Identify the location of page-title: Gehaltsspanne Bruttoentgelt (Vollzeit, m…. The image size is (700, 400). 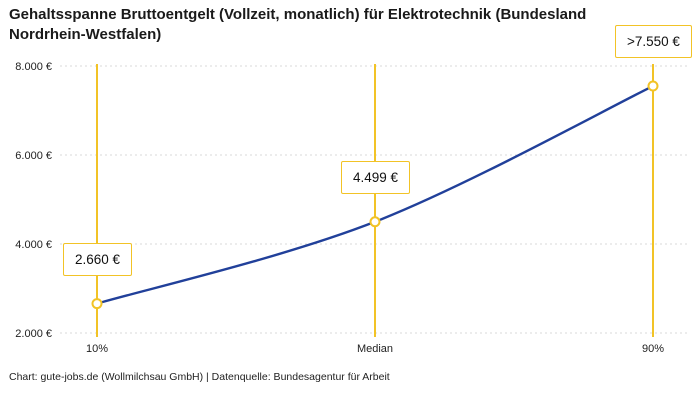
(298, 24).